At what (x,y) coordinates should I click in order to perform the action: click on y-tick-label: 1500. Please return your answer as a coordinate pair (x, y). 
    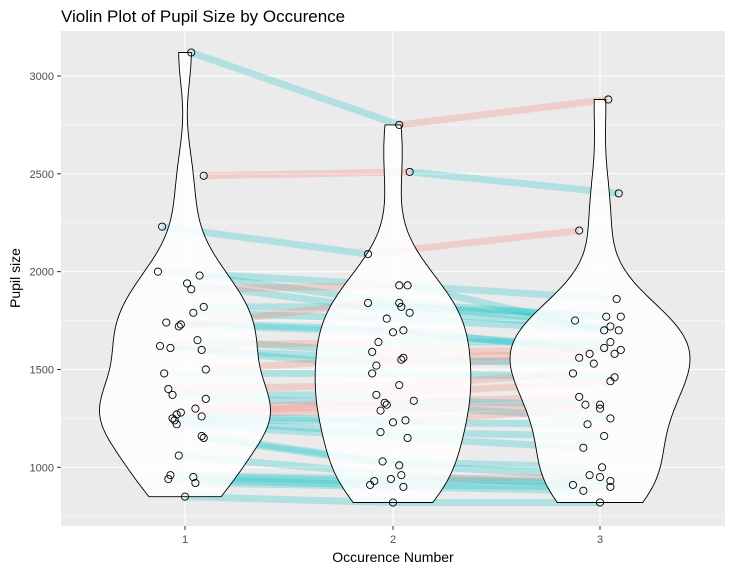
    Looking at the image, I should click on (42, 370).